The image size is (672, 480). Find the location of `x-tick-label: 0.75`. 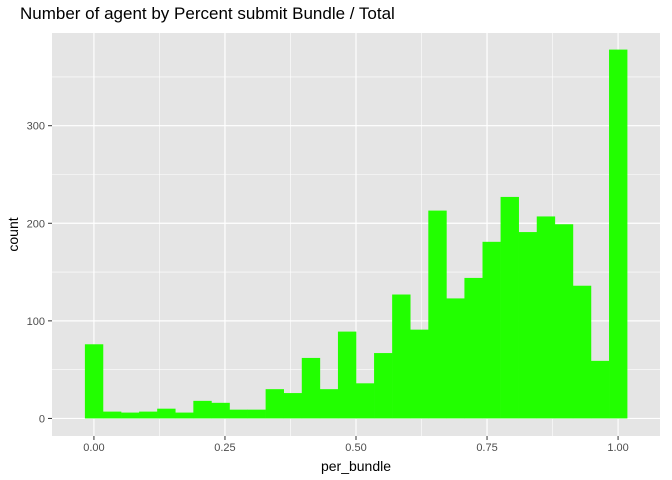

x-tick-label: 0.75 is located at coordinates (486, 448).